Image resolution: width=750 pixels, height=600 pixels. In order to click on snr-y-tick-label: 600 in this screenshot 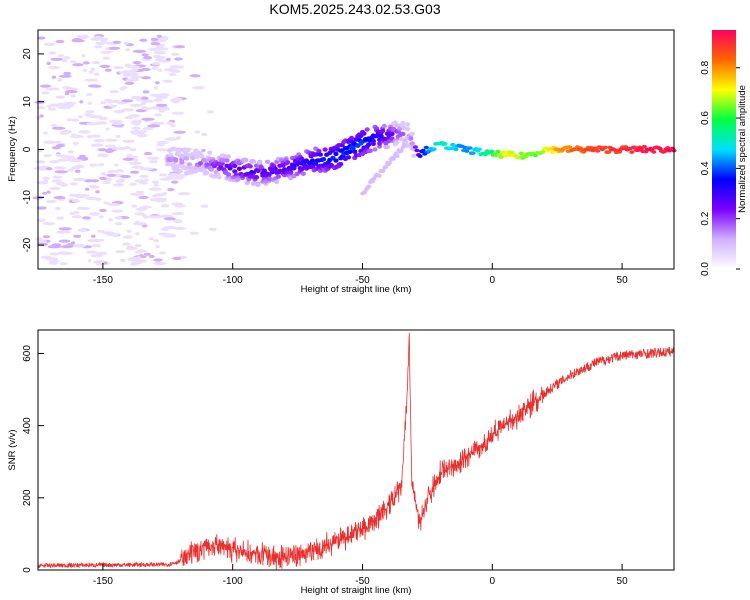, I will do `click(27, 353)`.